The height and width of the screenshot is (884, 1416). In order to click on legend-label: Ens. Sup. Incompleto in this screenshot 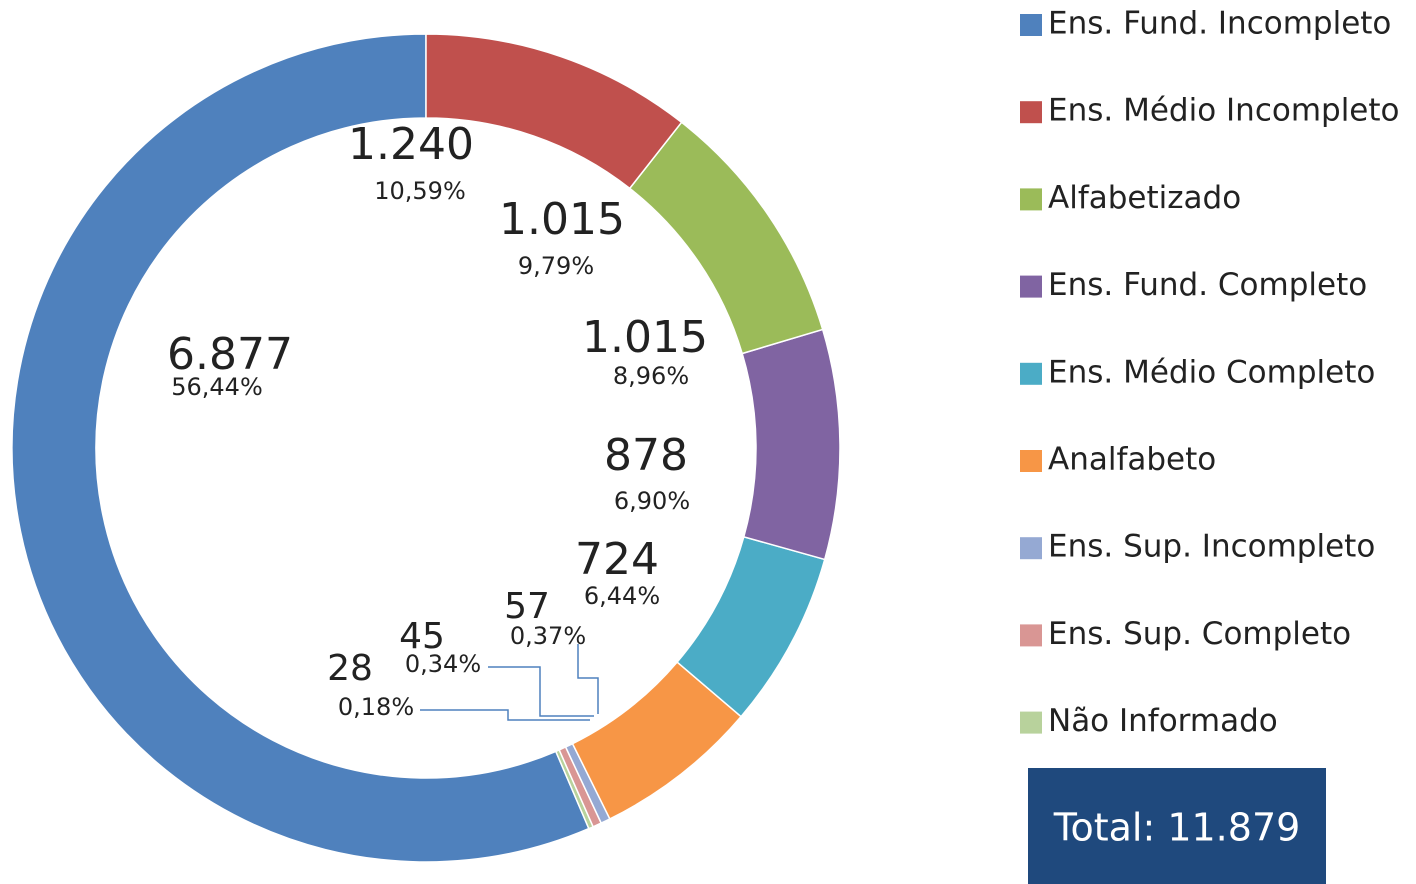, I will do `click(1211, 547)`.